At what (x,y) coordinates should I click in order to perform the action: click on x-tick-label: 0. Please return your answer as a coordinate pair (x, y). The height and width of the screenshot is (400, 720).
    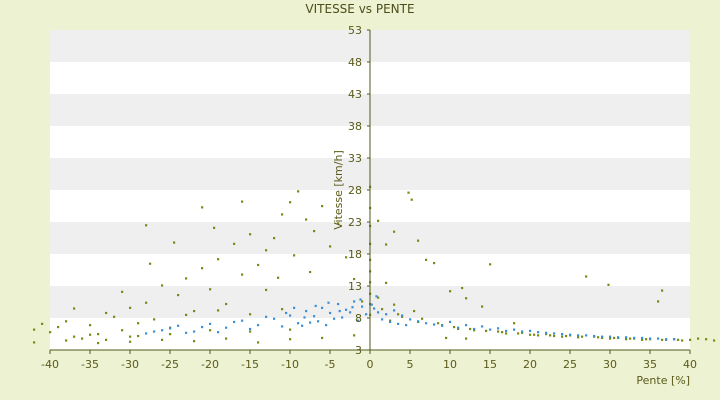
    Looking at the image, I should click on (370, 364).